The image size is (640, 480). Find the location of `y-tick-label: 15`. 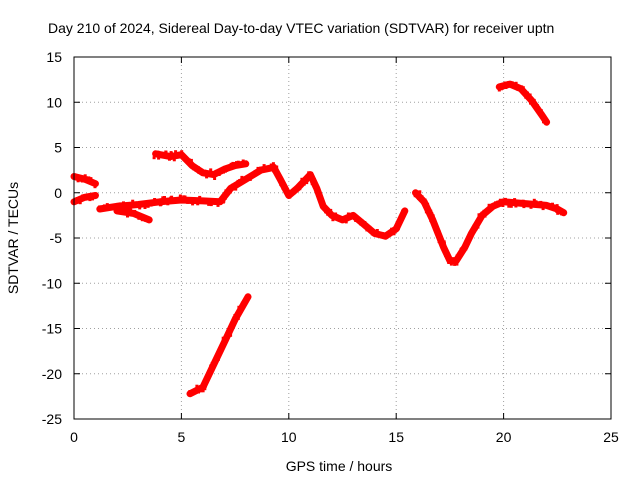

y-tick-label: 15 is located at coordinates (54, 57).